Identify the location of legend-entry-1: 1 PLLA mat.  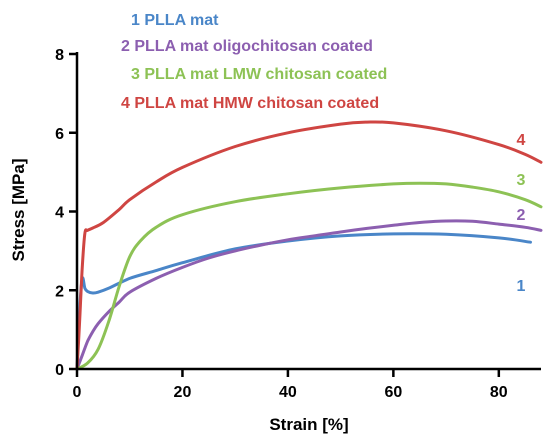
(175, 20).